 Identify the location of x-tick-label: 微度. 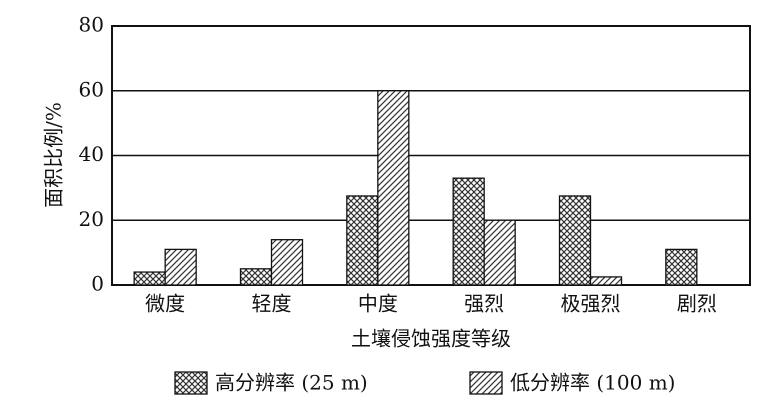
(165, 304).